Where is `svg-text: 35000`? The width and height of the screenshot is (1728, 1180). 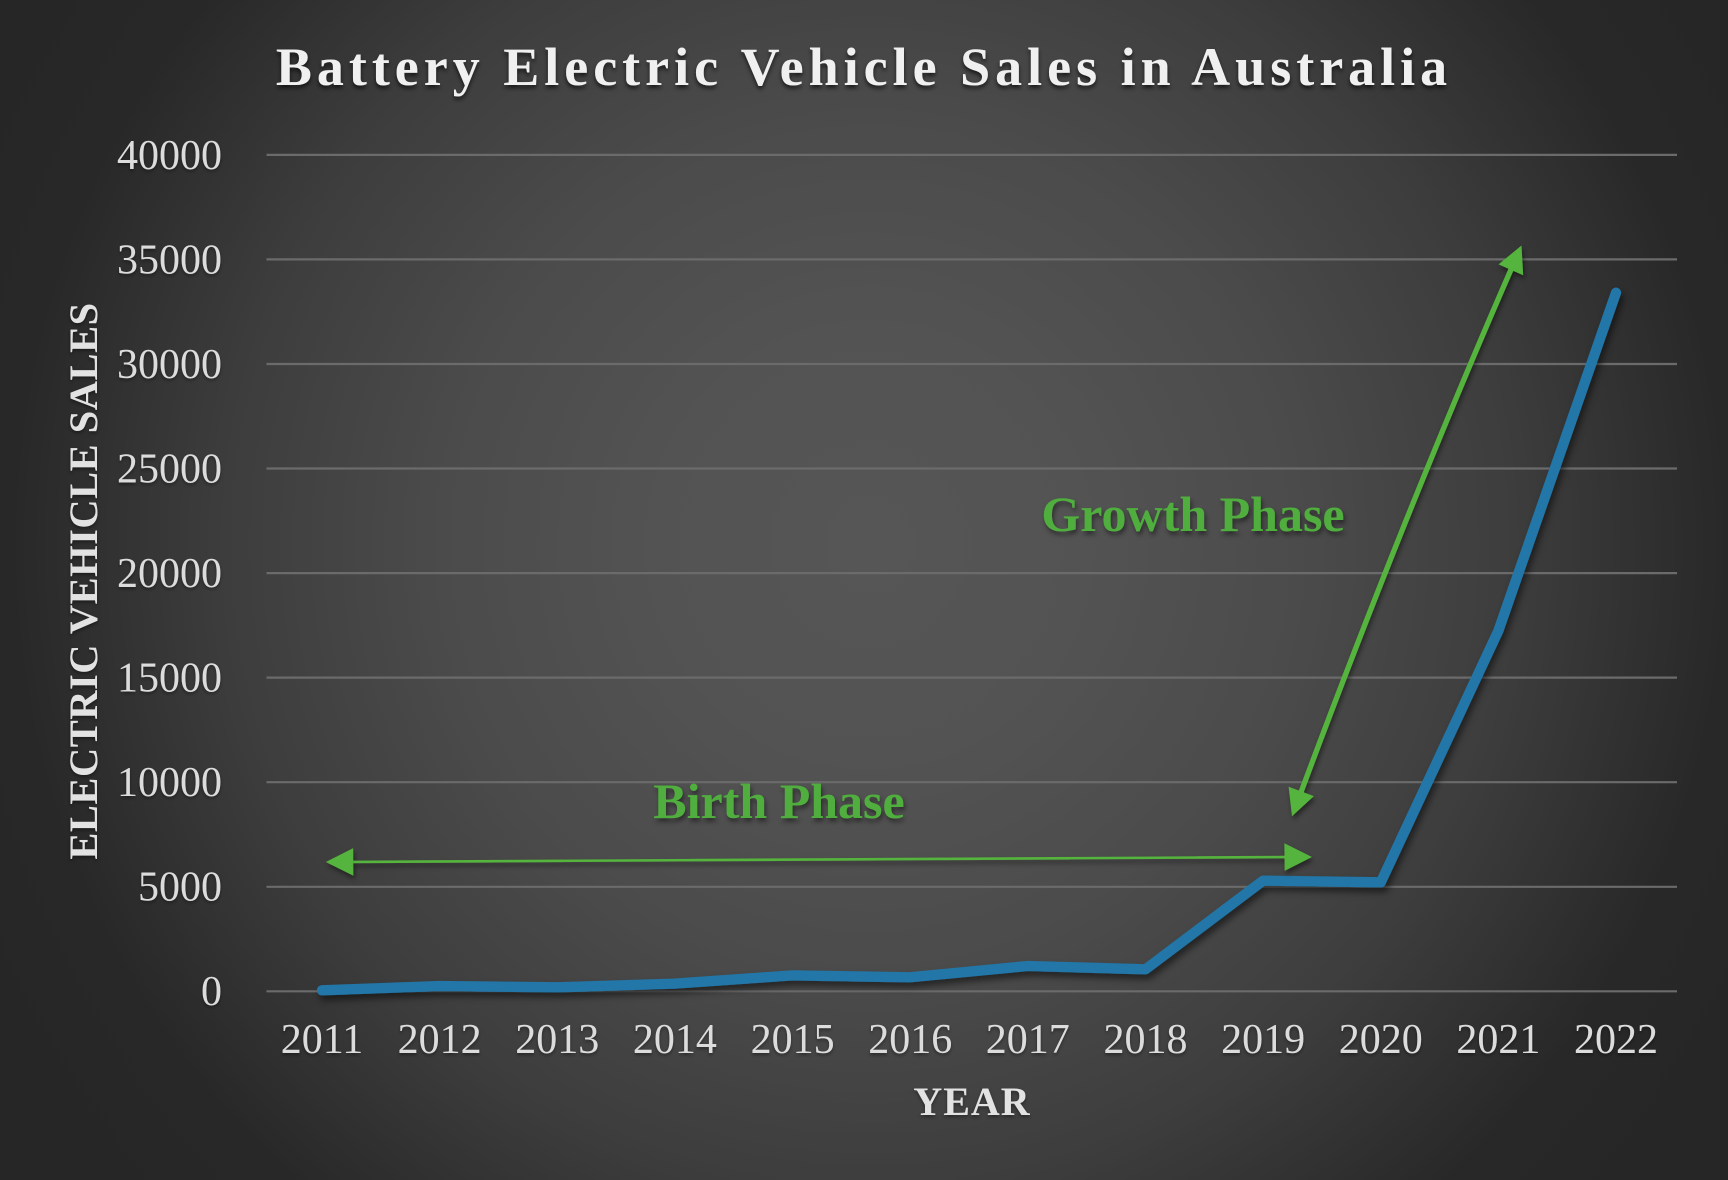
svg-text: 35000 is located at coordinates (169, 260).